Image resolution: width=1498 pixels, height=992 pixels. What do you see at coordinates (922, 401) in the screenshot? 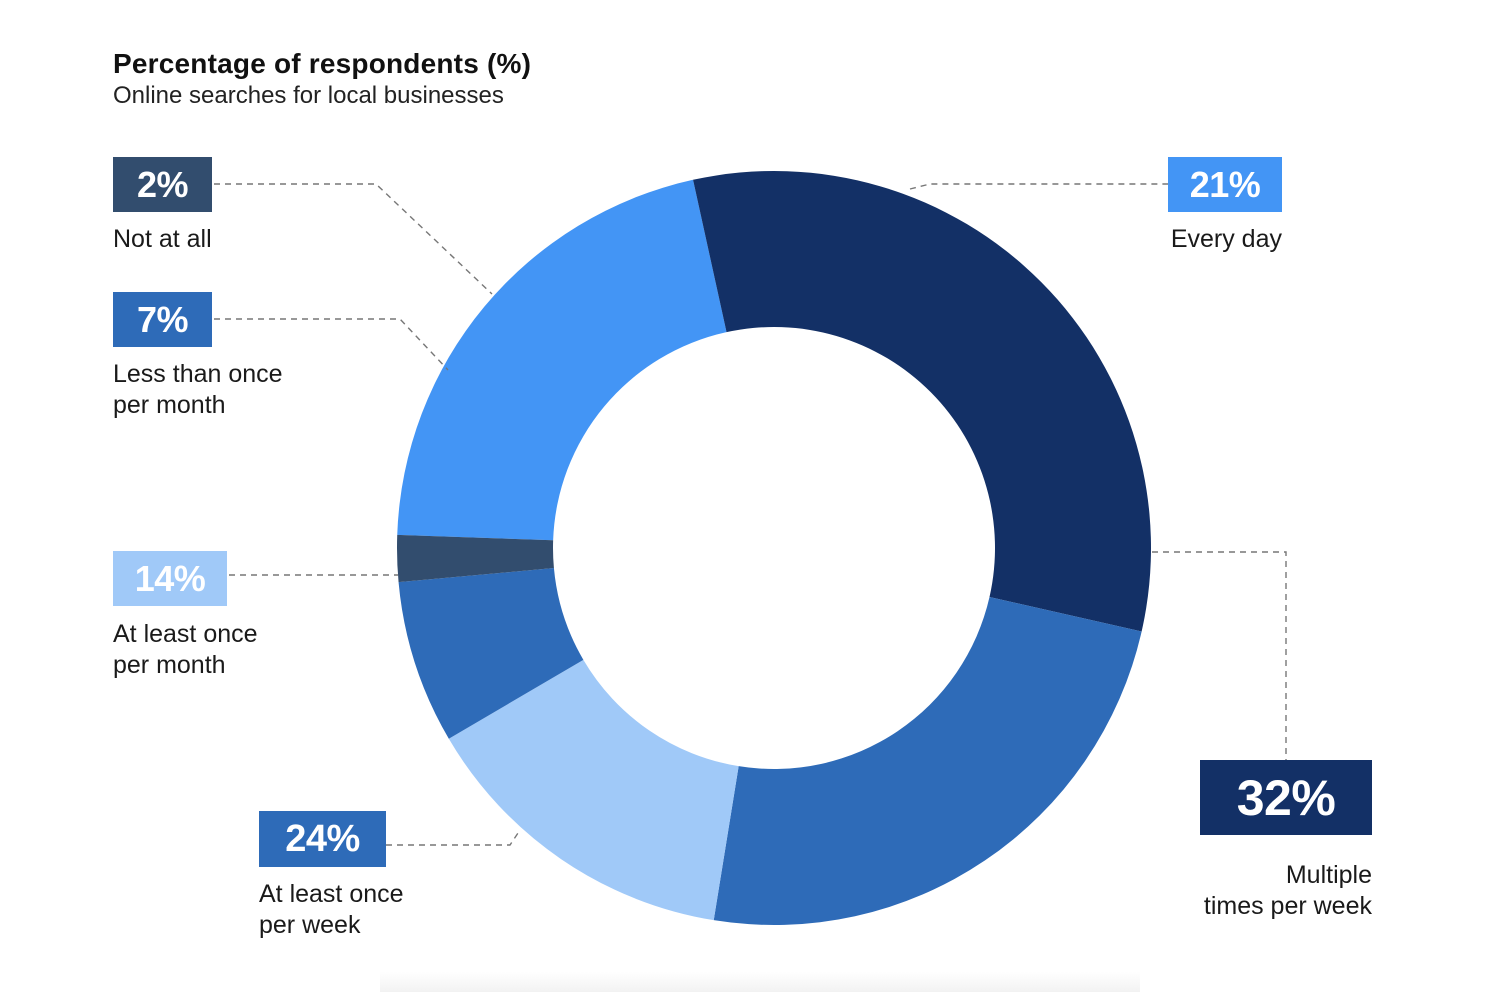
I see `slice-multiple-times-per-week` at bounding box center [922, 401].